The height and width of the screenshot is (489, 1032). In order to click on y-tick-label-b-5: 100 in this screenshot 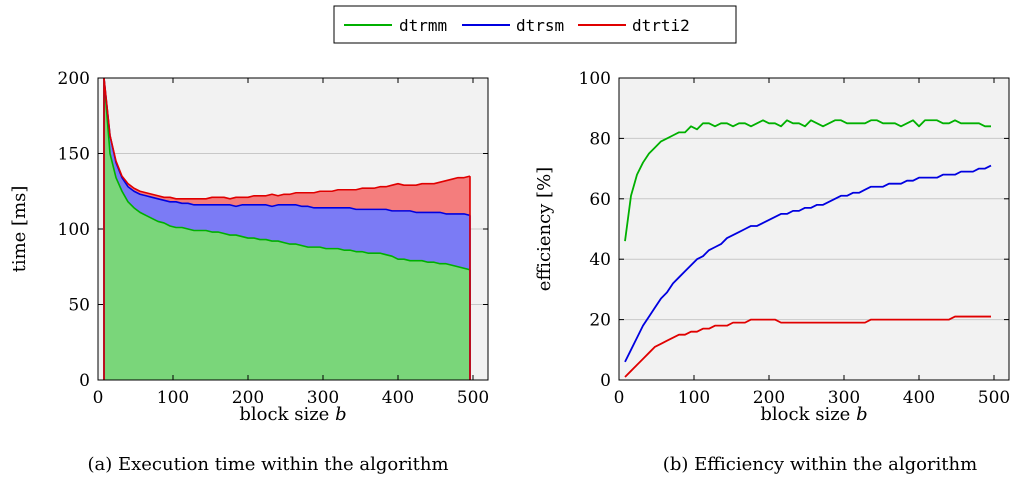, I will do `click(595, 79)`.